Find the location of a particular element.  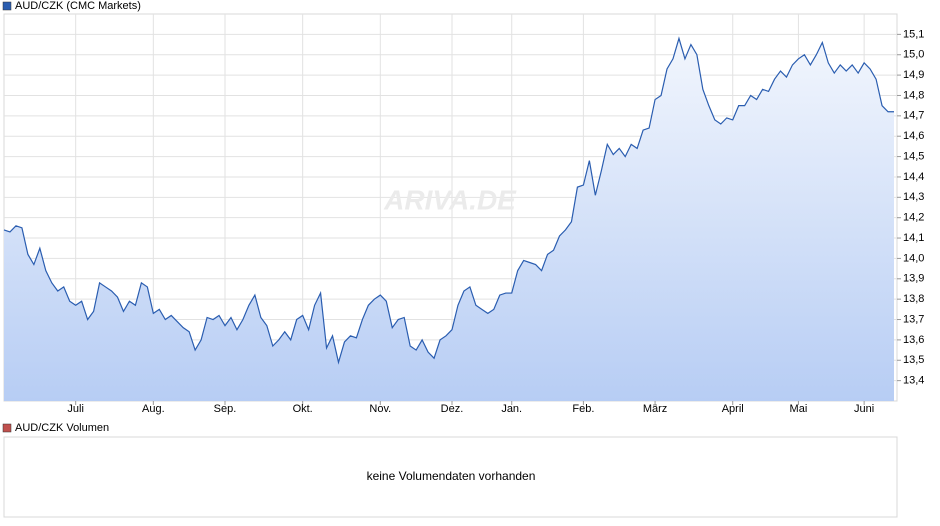

y-tick-label: 14,3 is located at coordinates (913, 197).